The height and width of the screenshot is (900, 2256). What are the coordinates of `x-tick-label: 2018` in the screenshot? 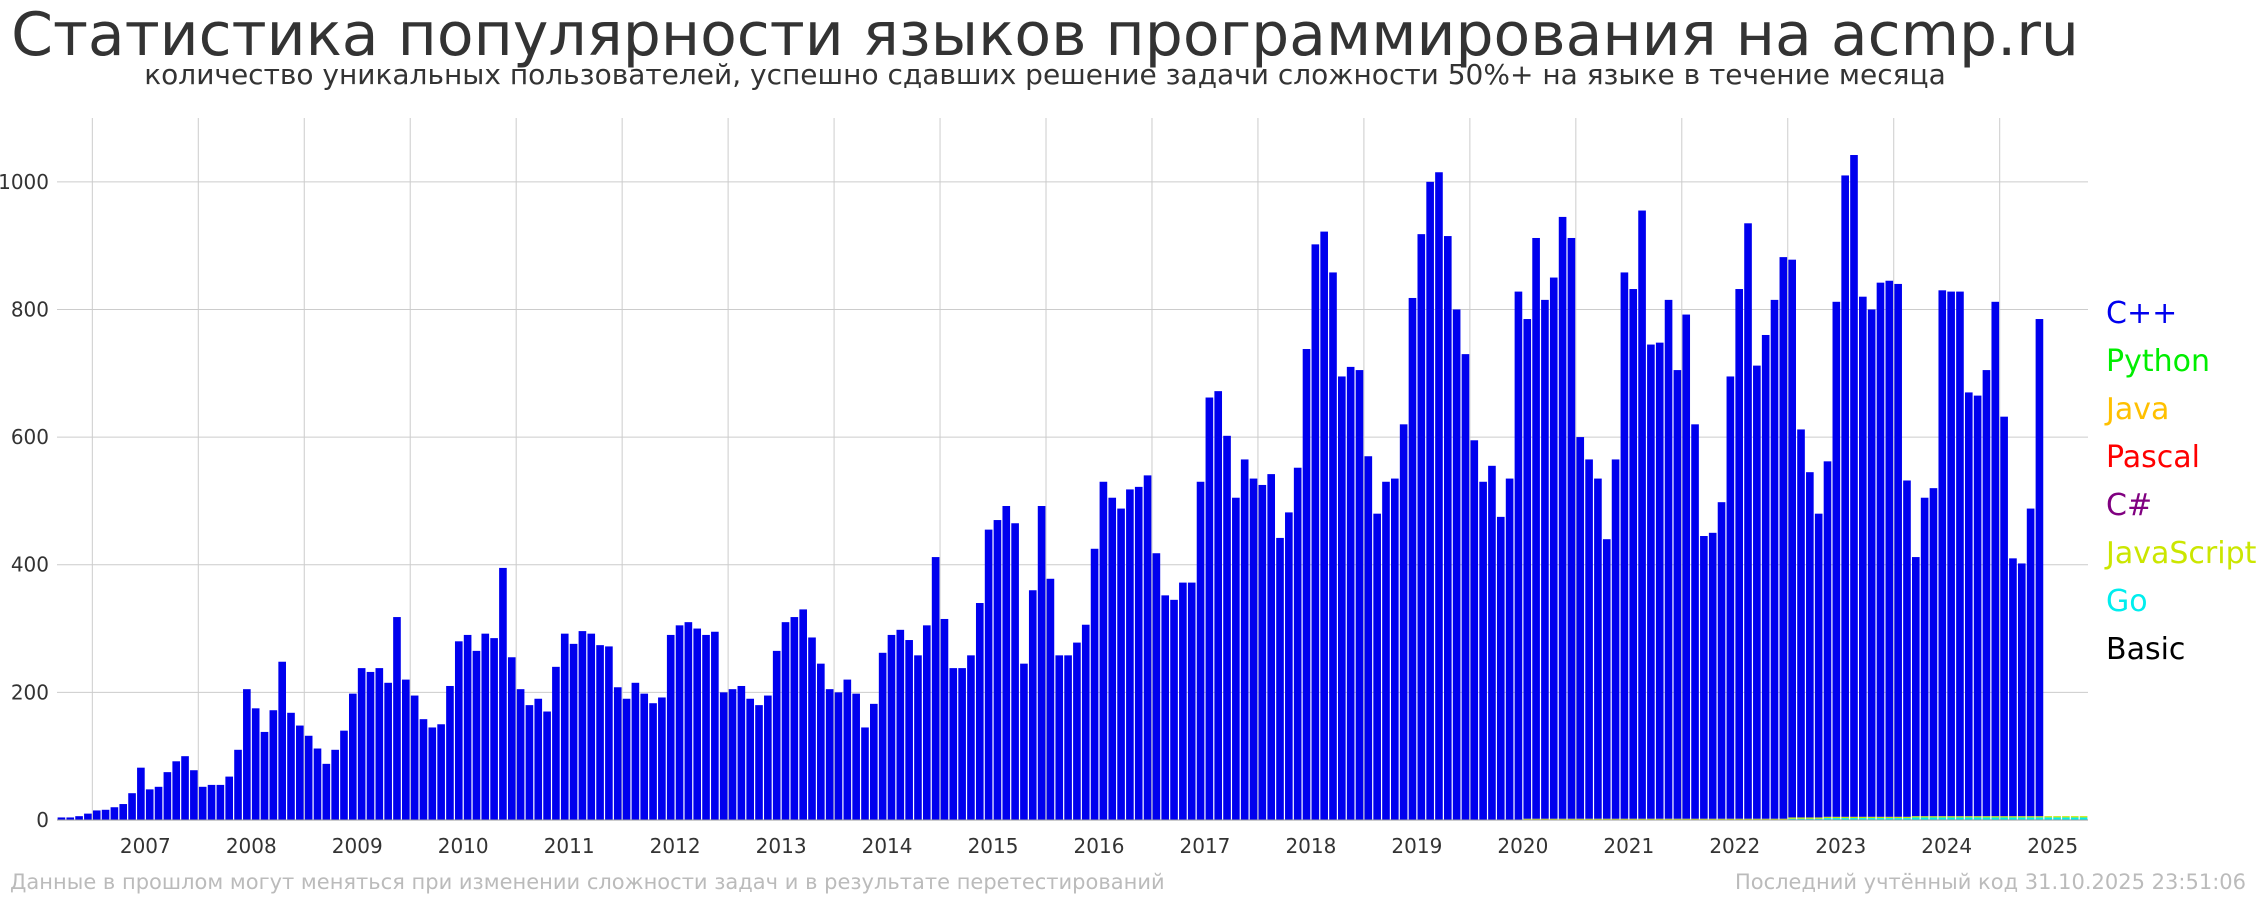 It's located at (1310, 846).